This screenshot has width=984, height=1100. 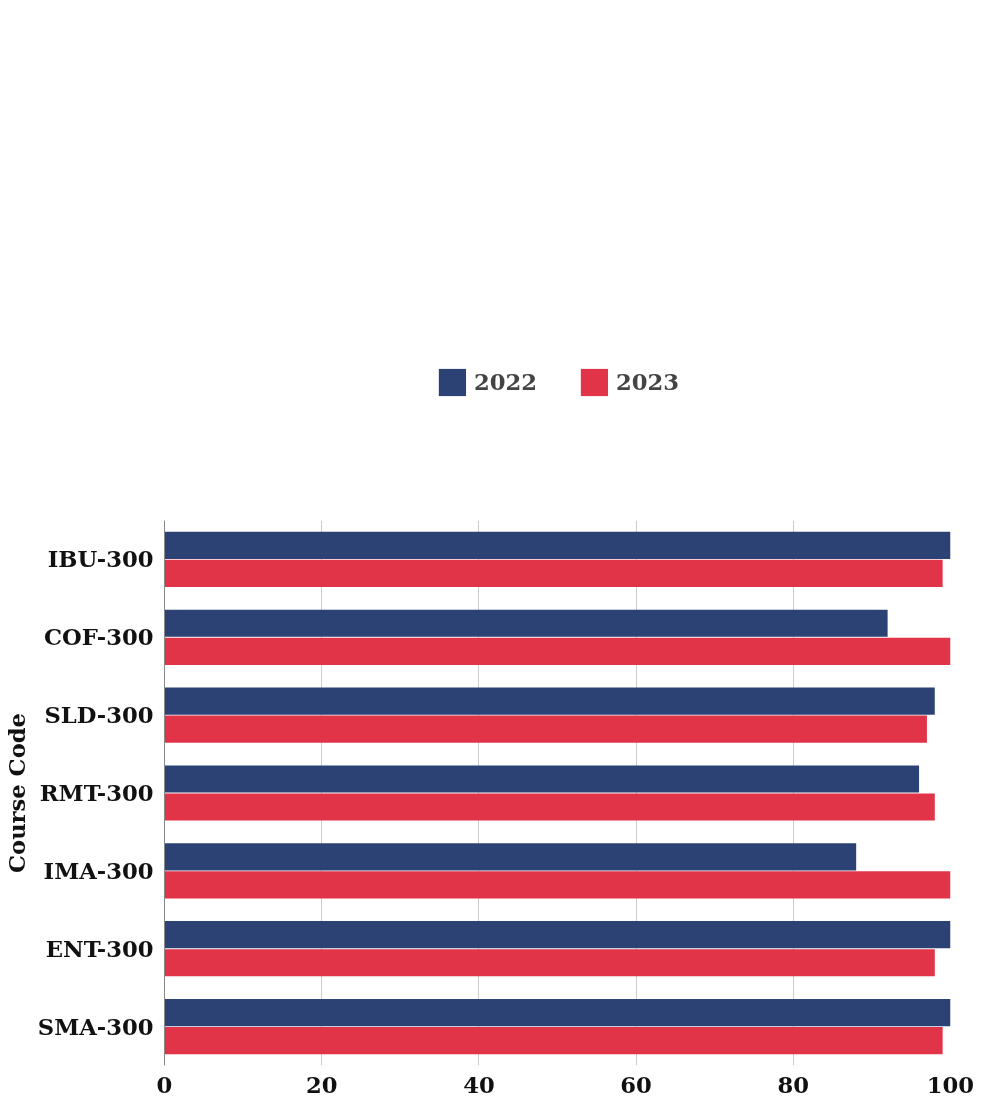 I want to click on x-tick-label: 60, so click(x=636, y=1084).